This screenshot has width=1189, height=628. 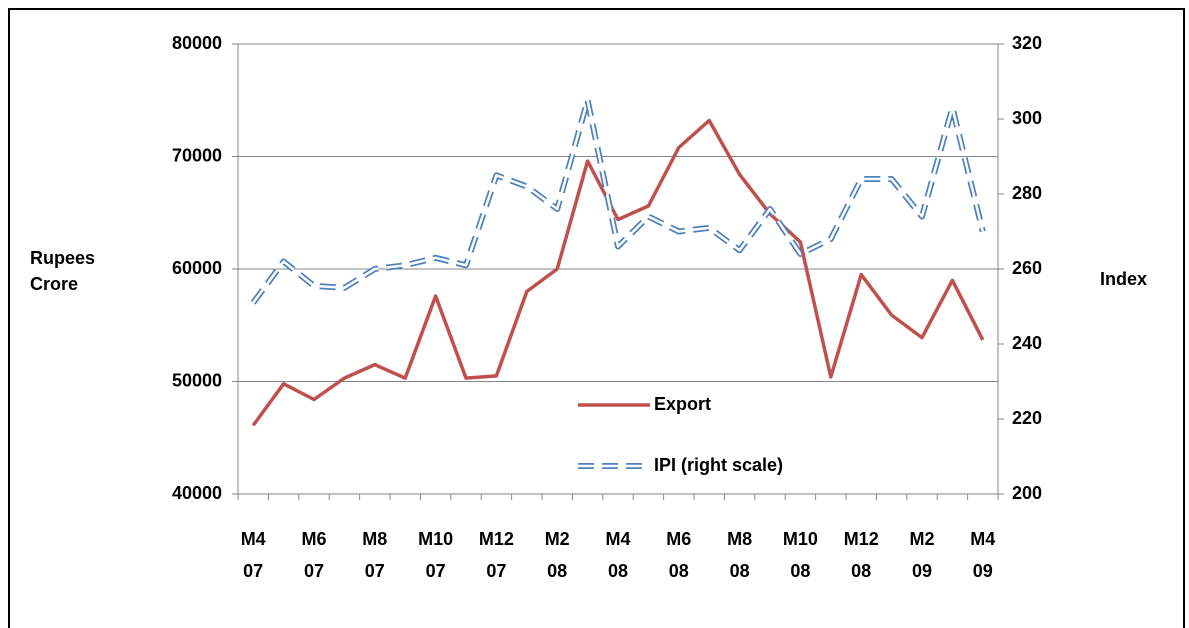 I want to click on x-tick-label: M4 07, so click(x=253, y=555).